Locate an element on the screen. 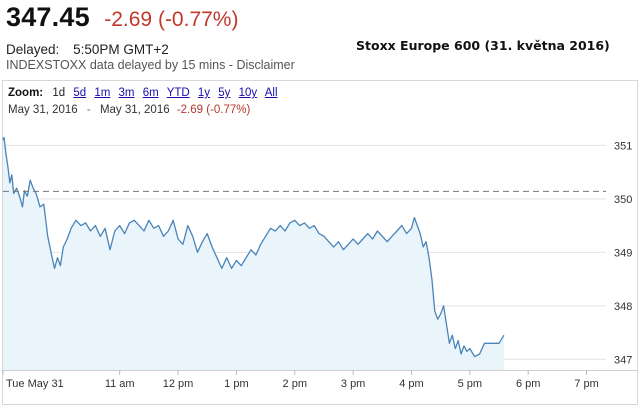 The height and width of the screenshot is (407, 640). zoom-bar: Zoom: 1d 5d 1m 3m 6m YTD 1y 5y 10y All is located at coordinates (145, 93).